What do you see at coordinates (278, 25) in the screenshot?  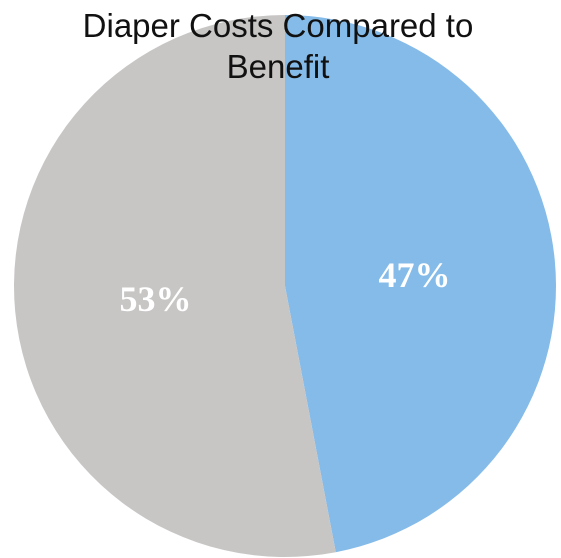 I see `chart-title-line-1: Diaper Costs Compared to` at bounding box center [278, 25].